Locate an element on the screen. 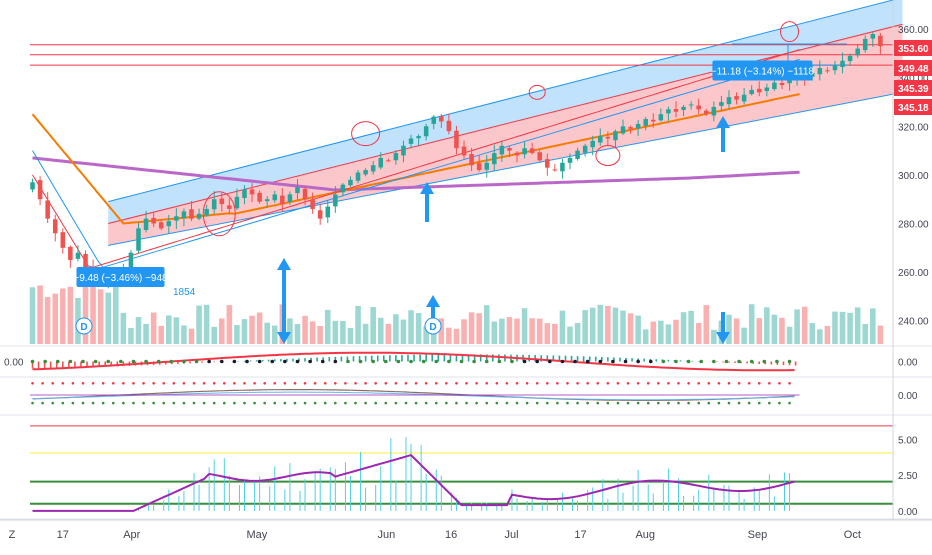 This screenshot has height=555, width=932. time-tick-label: 17 is located at coordinates (580, 535).